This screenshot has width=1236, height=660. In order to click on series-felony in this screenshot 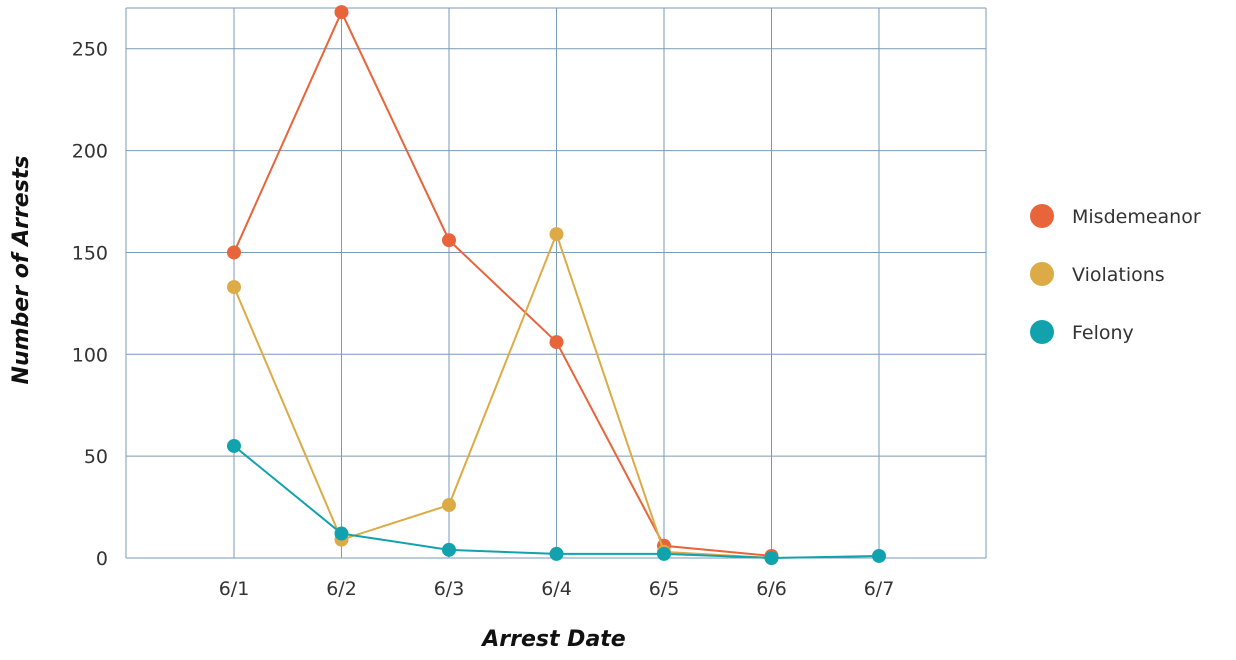, I will do `click(556, 501)`.